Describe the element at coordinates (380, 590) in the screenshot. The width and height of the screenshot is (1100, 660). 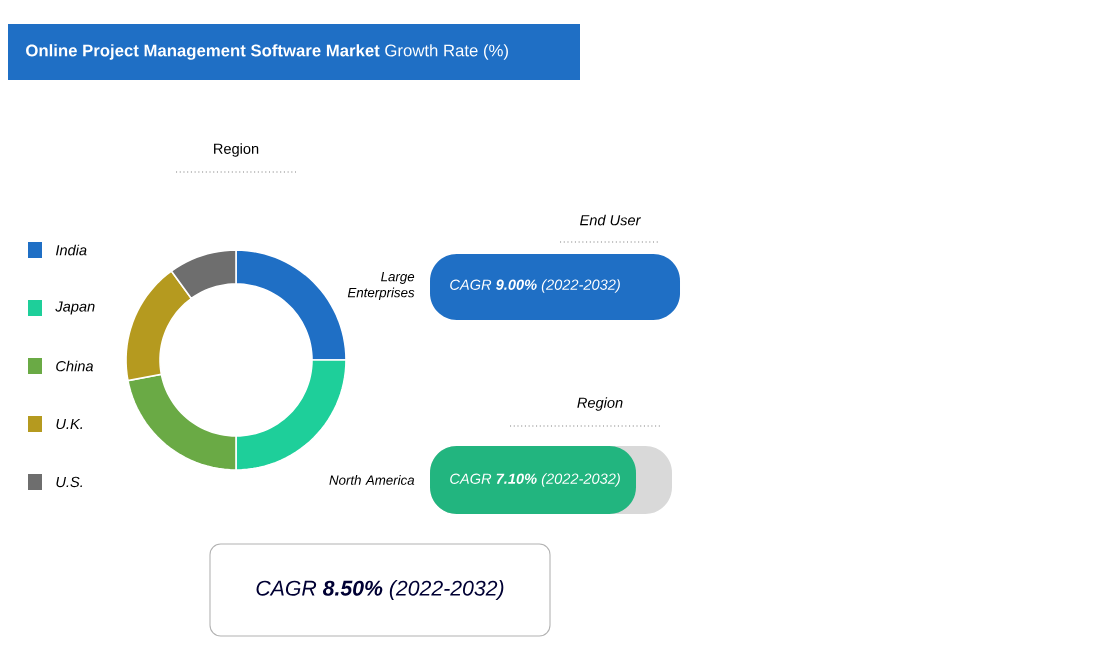
I see `text: CAGR 8.50% (2022-2032)` at that location.